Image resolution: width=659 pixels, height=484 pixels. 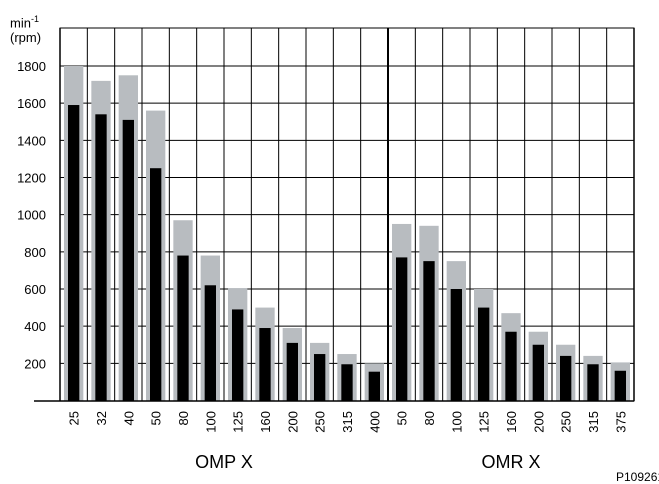 What do you see at coordinates (510, 462) in the screenshot?
I see `group-label: OMR X` at bounding box center [510, 462].